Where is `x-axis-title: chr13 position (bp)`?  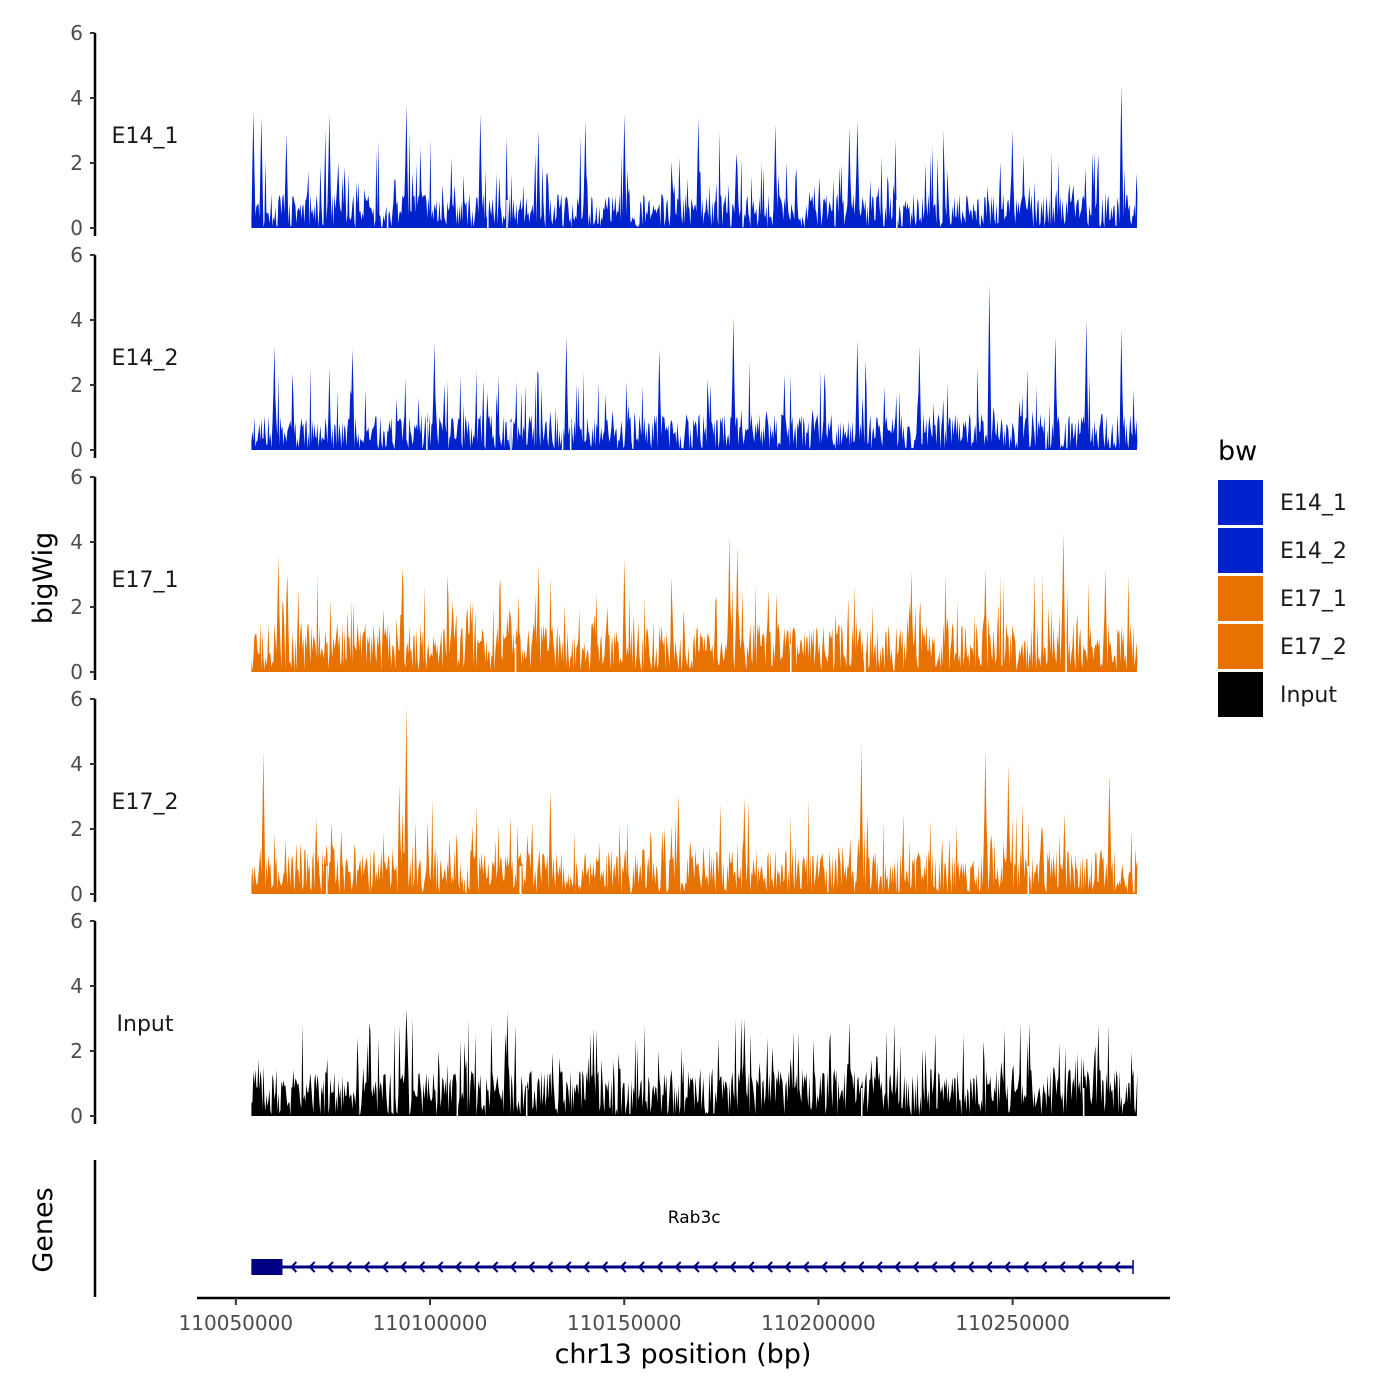 x-axis-title: chr13 position (bp) is located at coordinates (683, 1354).